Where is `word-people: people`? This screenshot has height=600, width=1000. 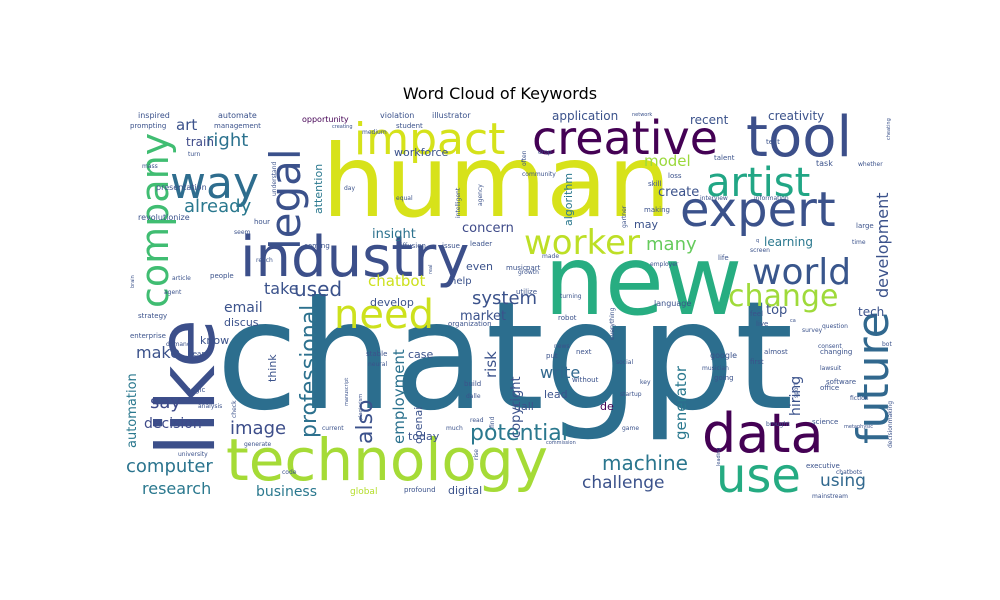 word-people: people is located at coordinates (222, 276).